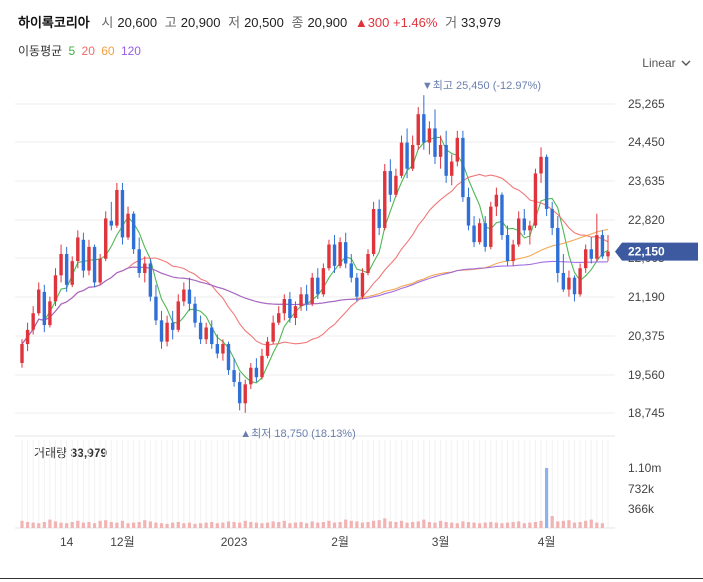  What do you see at coordinates (72, 51) in the screenshot?
I see `ma-5-label: 5` at bounding box center [72, 51].